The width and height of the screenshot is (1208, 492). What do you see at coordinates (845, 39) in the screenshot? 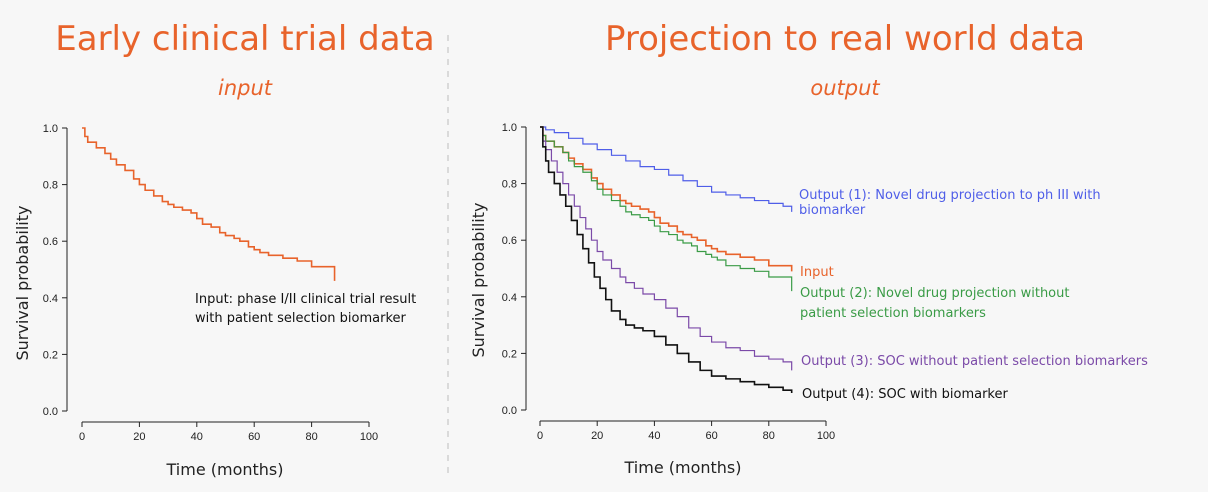
I see `right-panel-title: Projection to real world data` at bounding box center [845, 39].